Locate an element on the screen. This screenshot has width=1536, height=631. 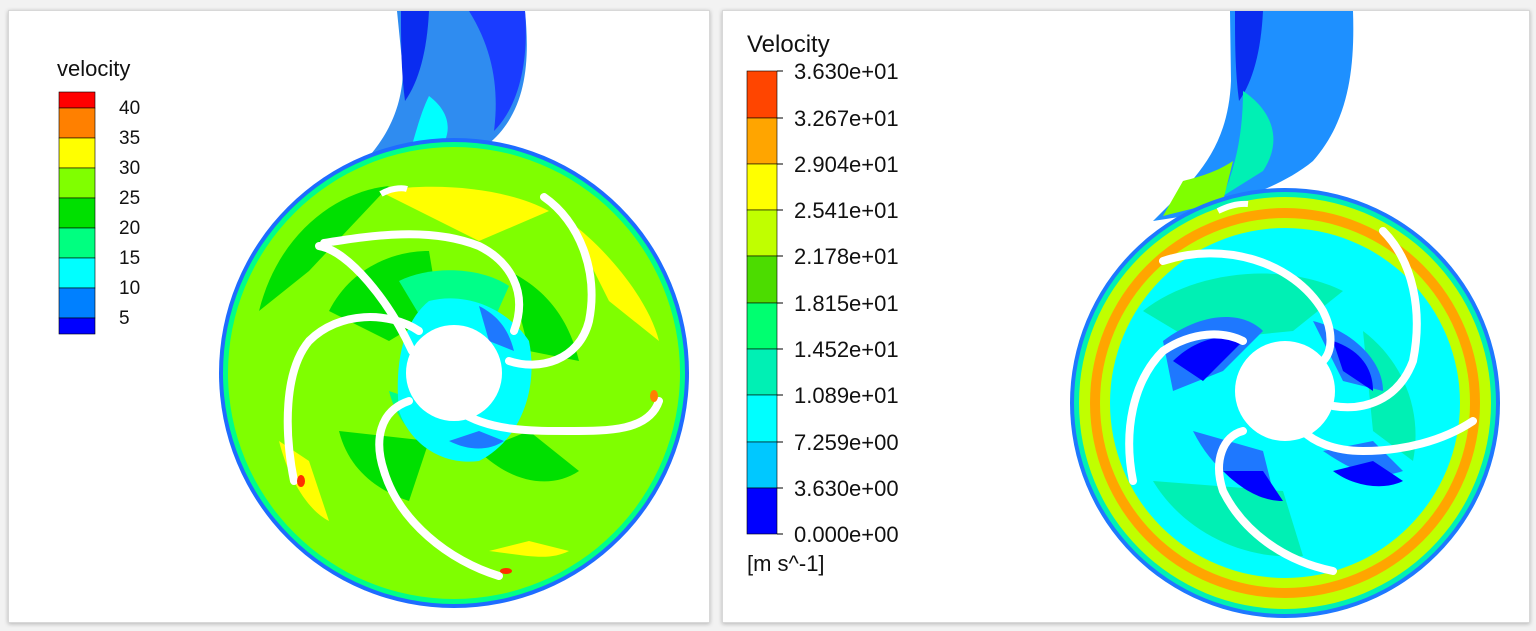
right-legend-label: 1.815e+01 is located at coordinates (846, 303).